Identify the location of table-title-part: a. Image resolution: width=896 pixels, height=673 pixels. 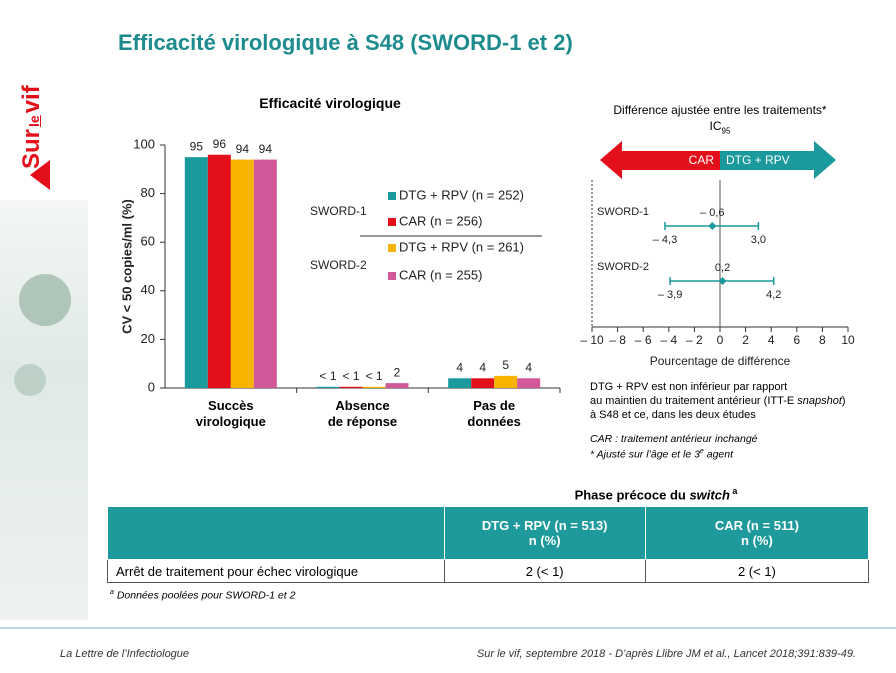
(733, 491).